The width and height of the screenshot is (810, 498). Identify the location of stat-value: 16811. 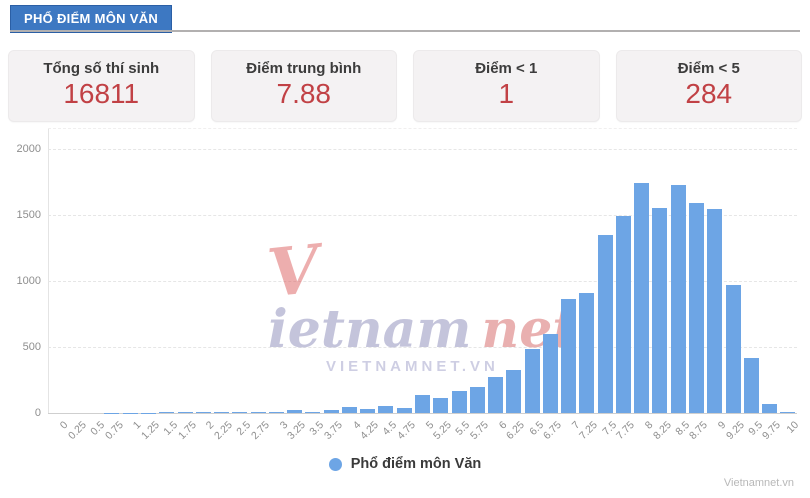
(101, 93).